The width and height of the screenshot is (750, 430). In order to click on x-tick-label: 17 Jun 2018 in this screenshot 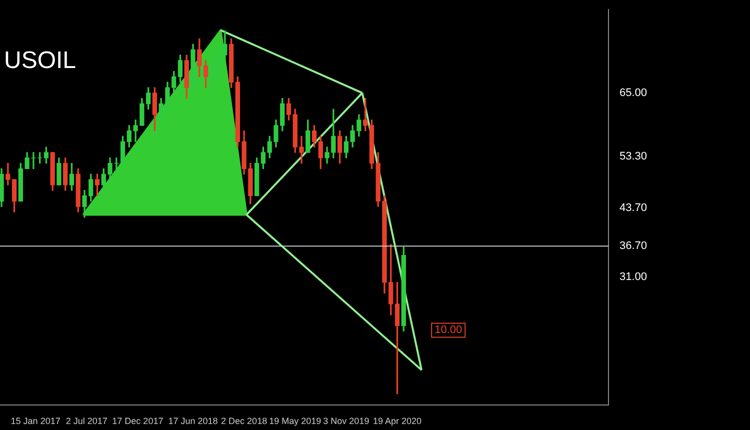, I will do `click(193, 421)`.